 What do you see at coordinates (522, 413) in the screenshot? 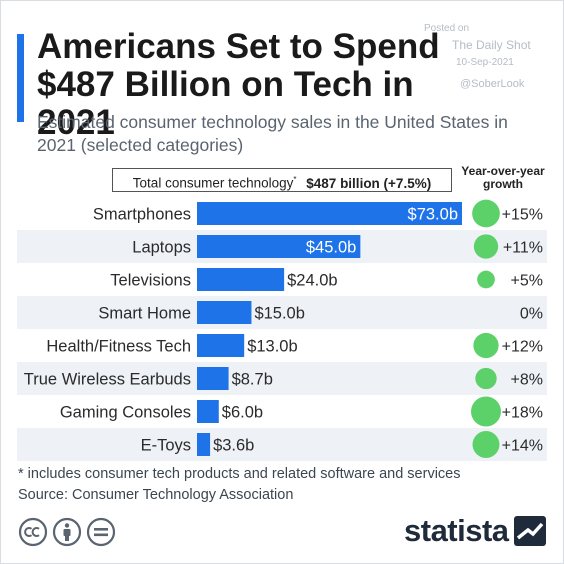
I see `growth-label: +18%` at bounding box center [522, 413].